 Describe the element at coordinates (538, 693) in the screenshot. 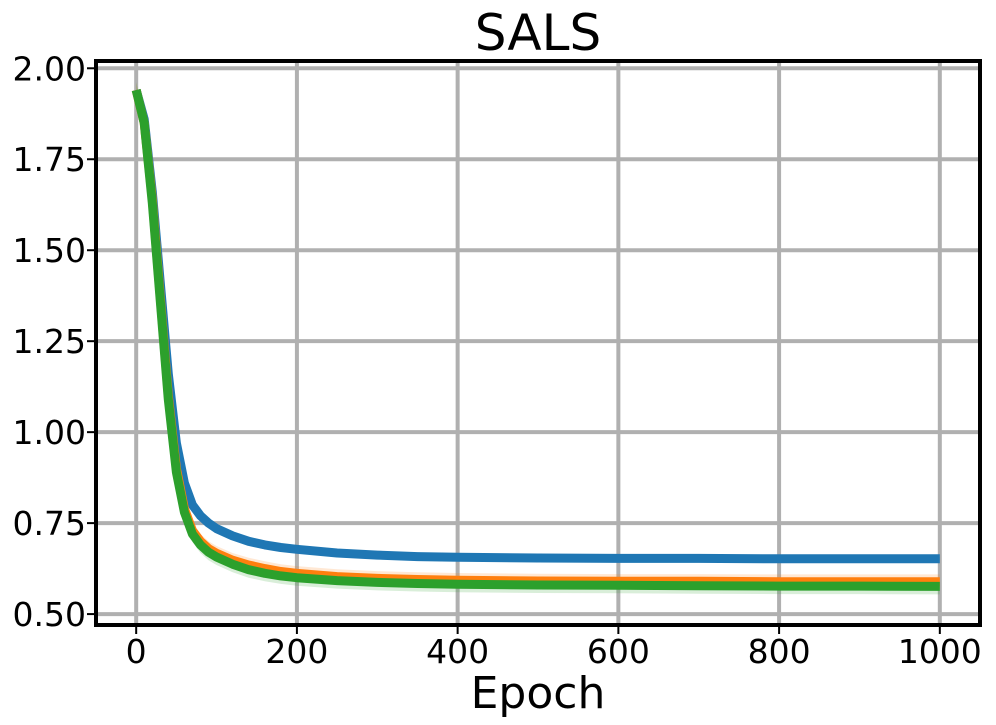

I see `x-axis-title: Epoch` at that location.